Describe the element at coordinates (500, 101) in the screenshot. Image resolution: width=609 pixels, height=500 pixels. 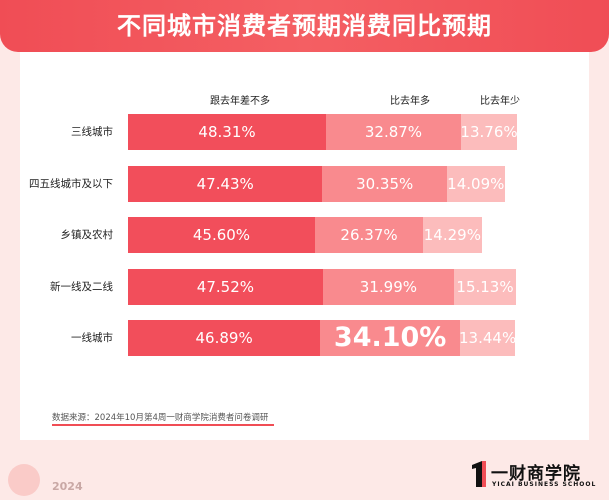
I see `legend-item-2: 比去年少` at that location.